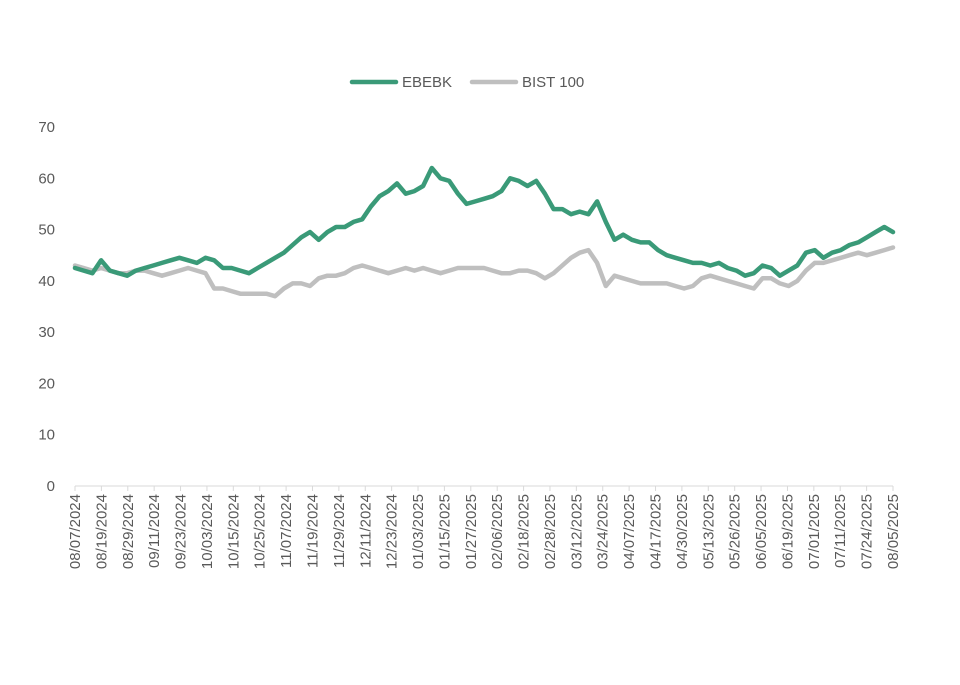 The width and height of the screenshot is (960, 685). I want to click on x-tick-label: 01/03/2025, so click(418, 531).